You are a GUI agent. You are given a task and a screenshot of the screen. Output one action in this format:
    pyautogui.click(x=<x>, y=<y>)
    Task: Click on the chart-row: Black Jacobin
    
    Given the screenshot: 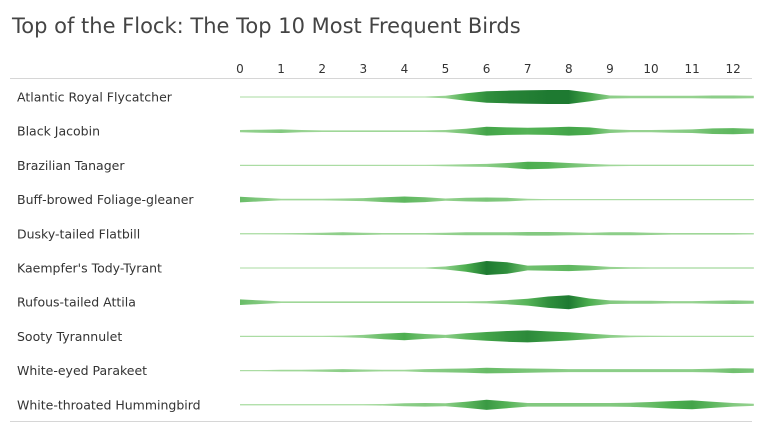 What is the action you would take?
    pyautogui.click(x=385, y=131)
    